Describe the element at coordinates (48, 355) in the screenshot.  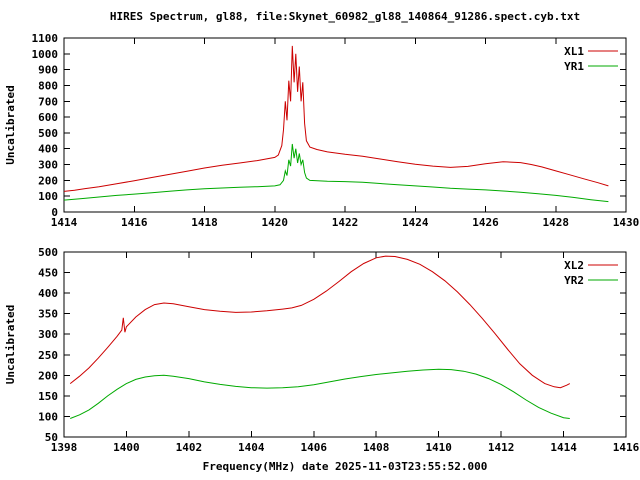
I see `y-tick-label: 250` at that location.